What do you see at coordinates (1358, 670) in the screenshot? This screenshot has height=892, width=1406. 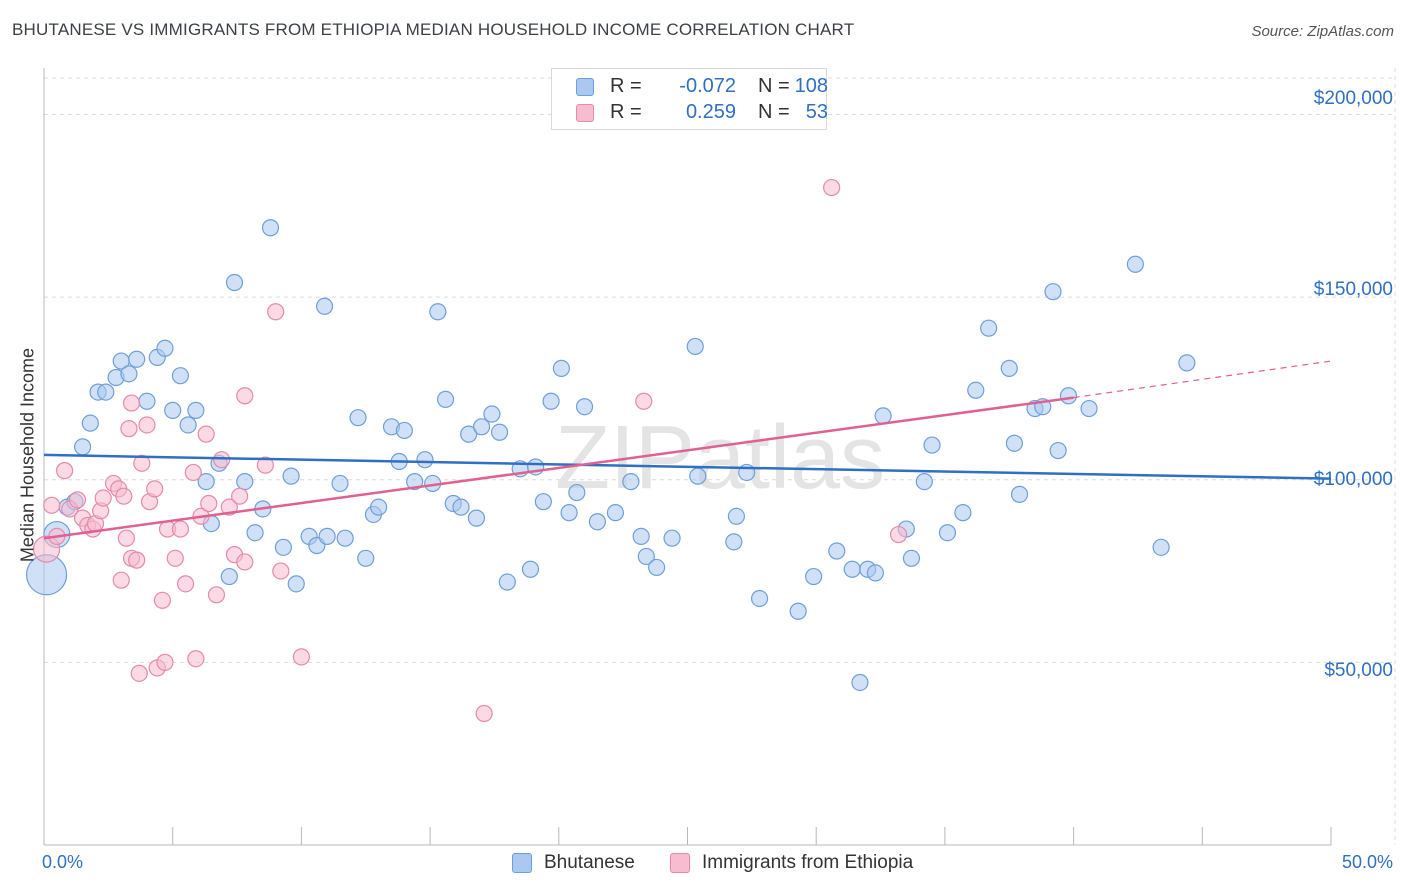 I see `y-tick-label-50000: $50,000` at bounding box center [1358, 670].